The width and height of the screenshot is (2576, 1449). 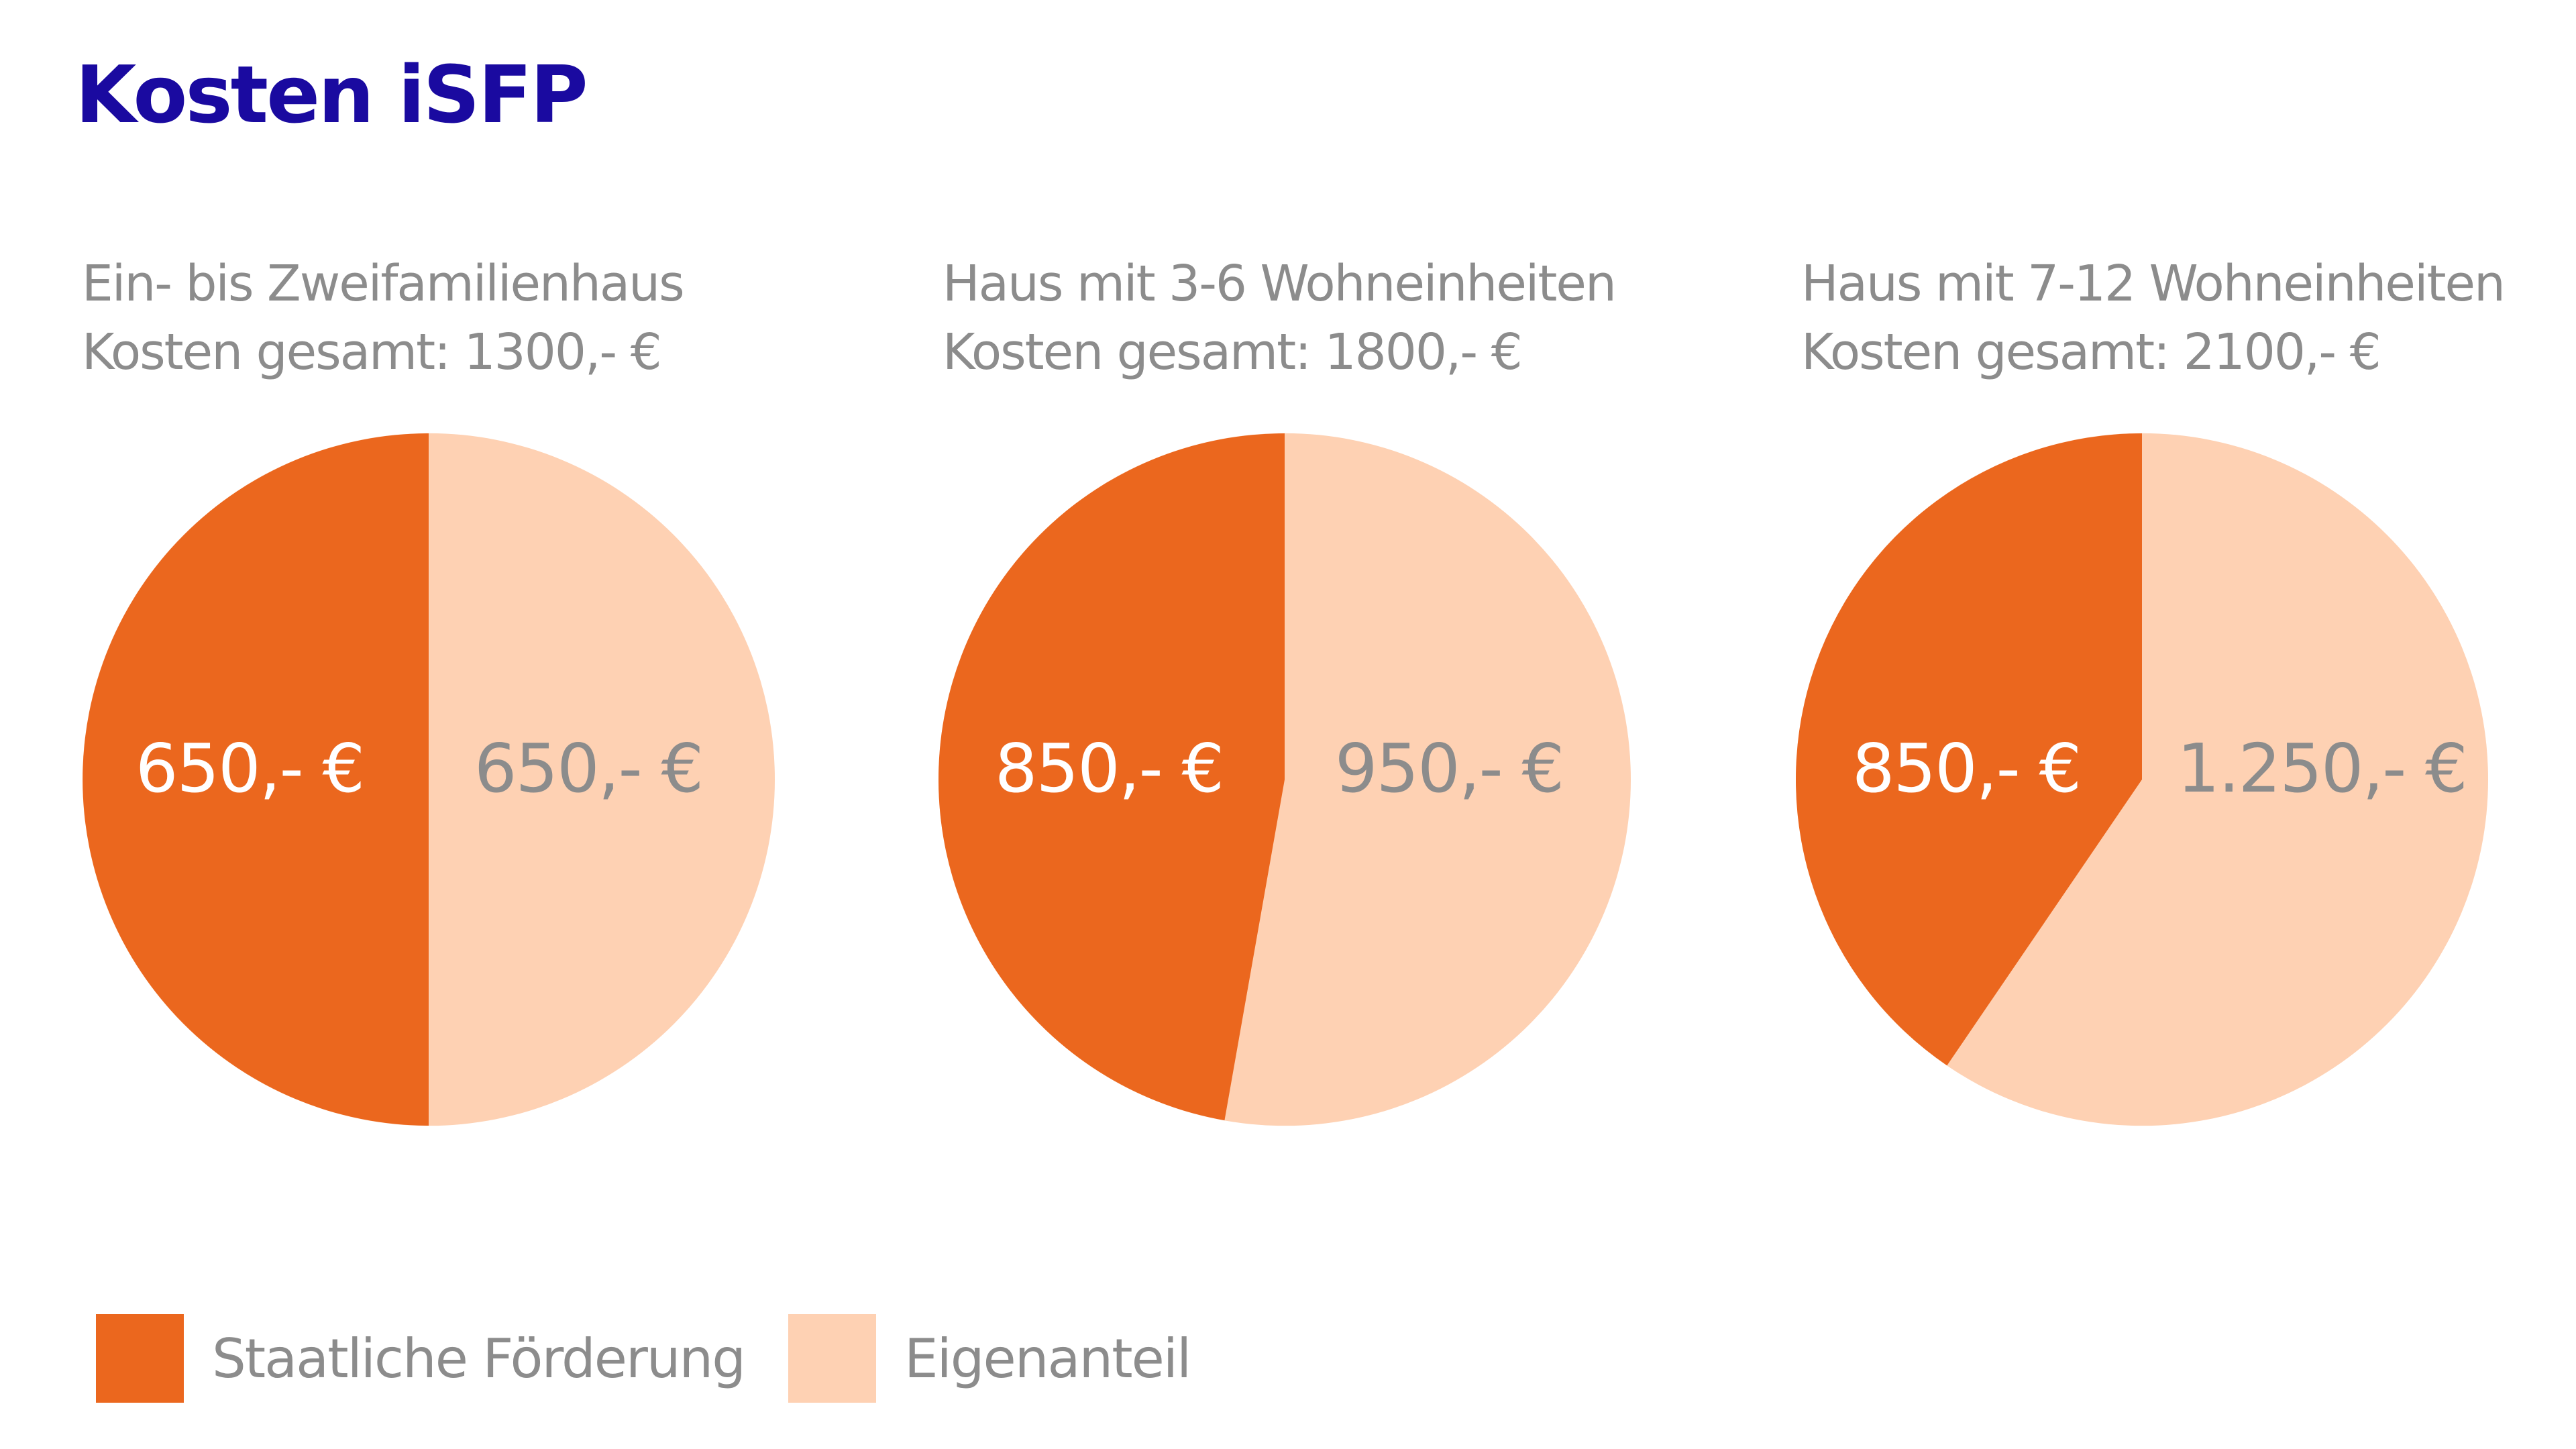 I want to click on legend-item-eigenanteil: Eigenanteil, so click(x=989, y=1358).